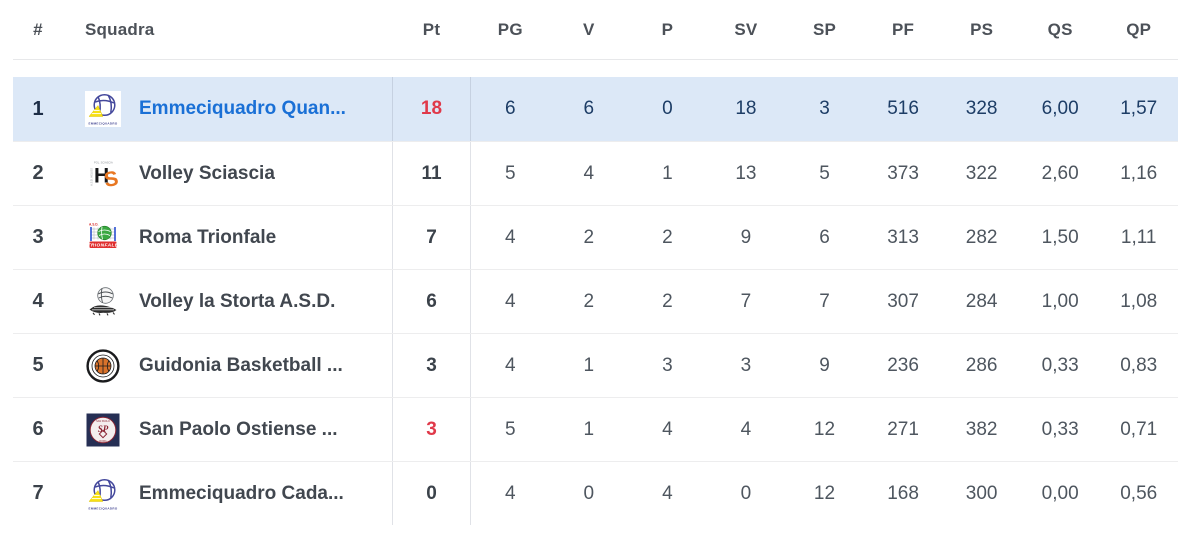  Describe the element at coordinates (589, 173) in the screenshot. I see `wins-cell: 4` at that location.